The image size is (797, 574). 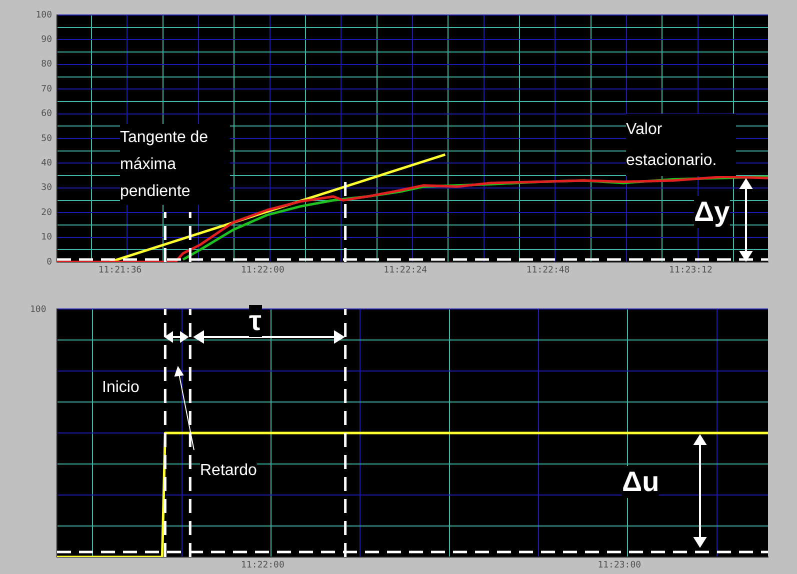 I want to click on y-tick-label: 80, so click(x=46, y=65).